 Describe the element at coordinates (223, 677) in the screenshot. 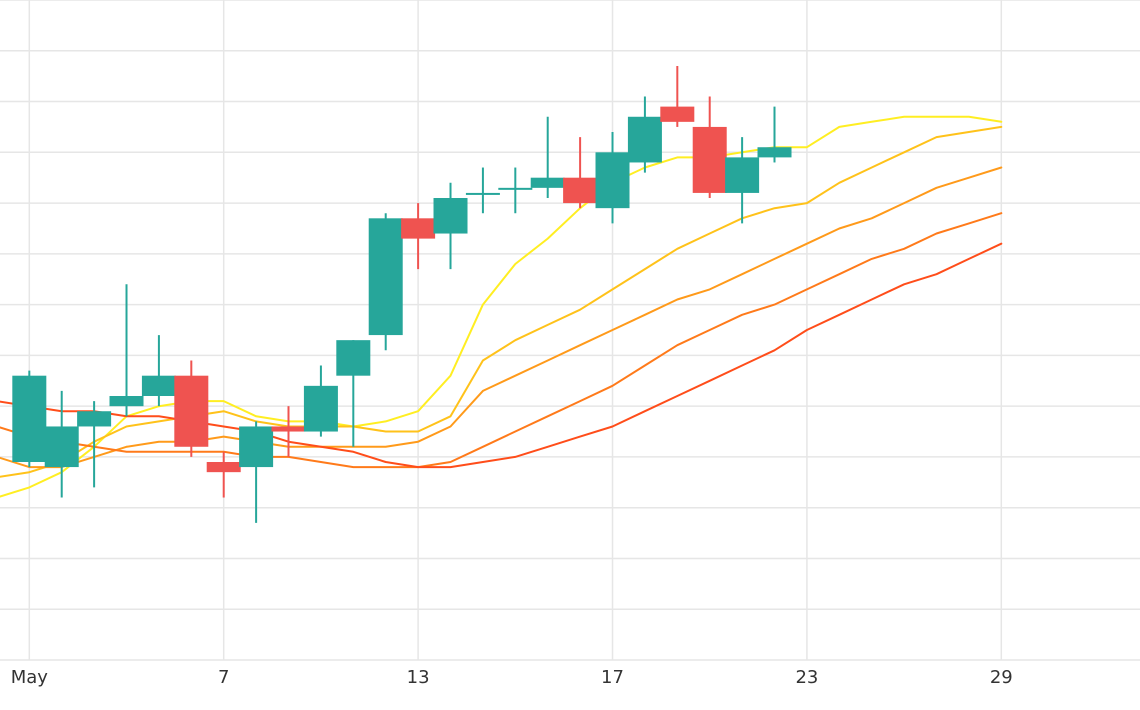

I see `x-tick-label: 7` at that location.